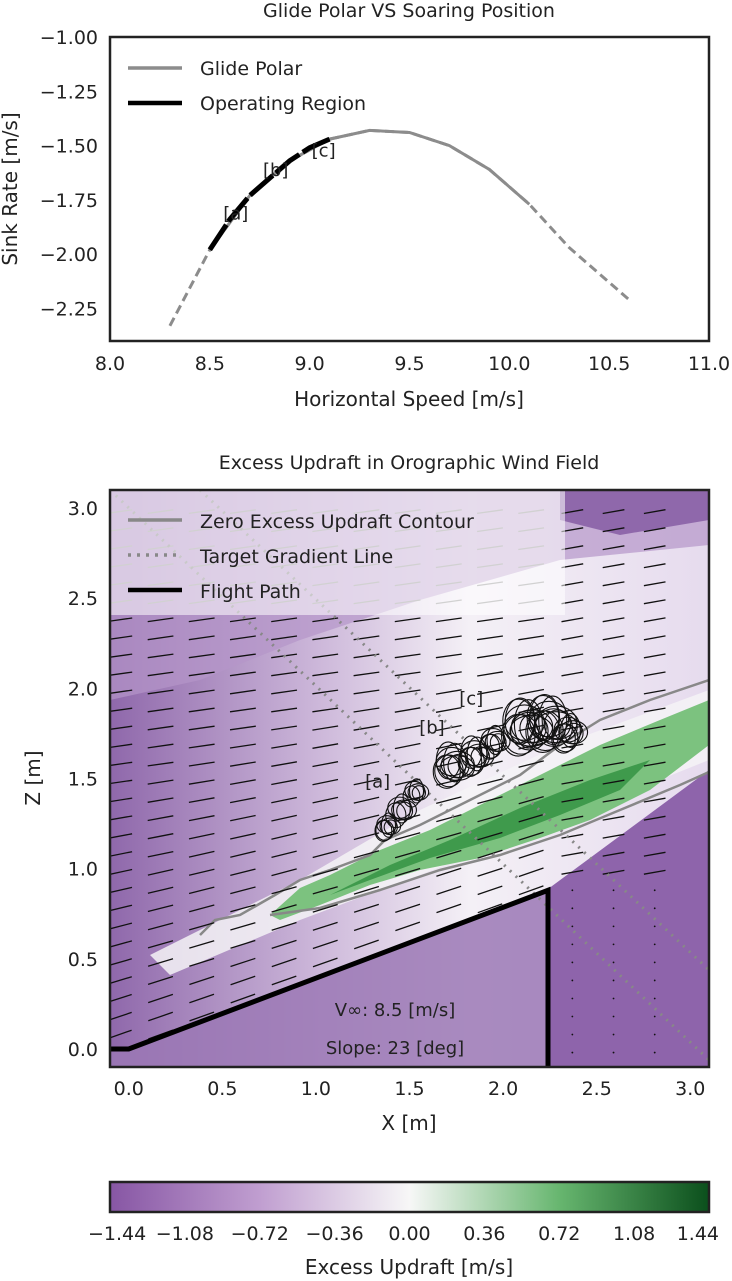 Image resolution: width=732 pixels, height=1281 pixels. I want to click on hill-profile, so click(330, 976).